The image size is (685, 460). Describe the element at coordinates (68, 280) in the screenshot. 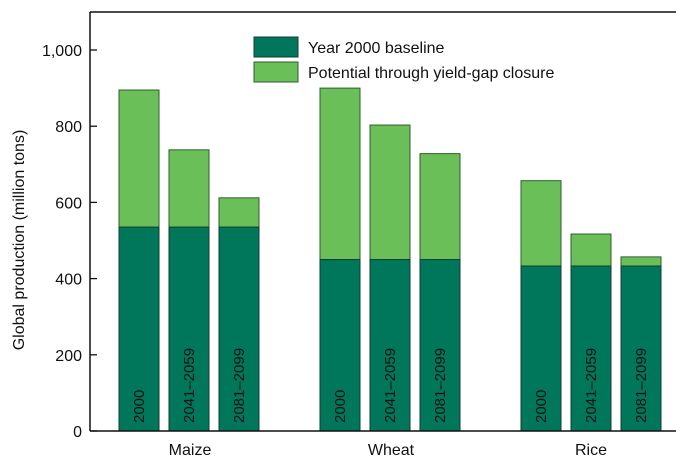

I see `y-tick-label: 400` at that location.